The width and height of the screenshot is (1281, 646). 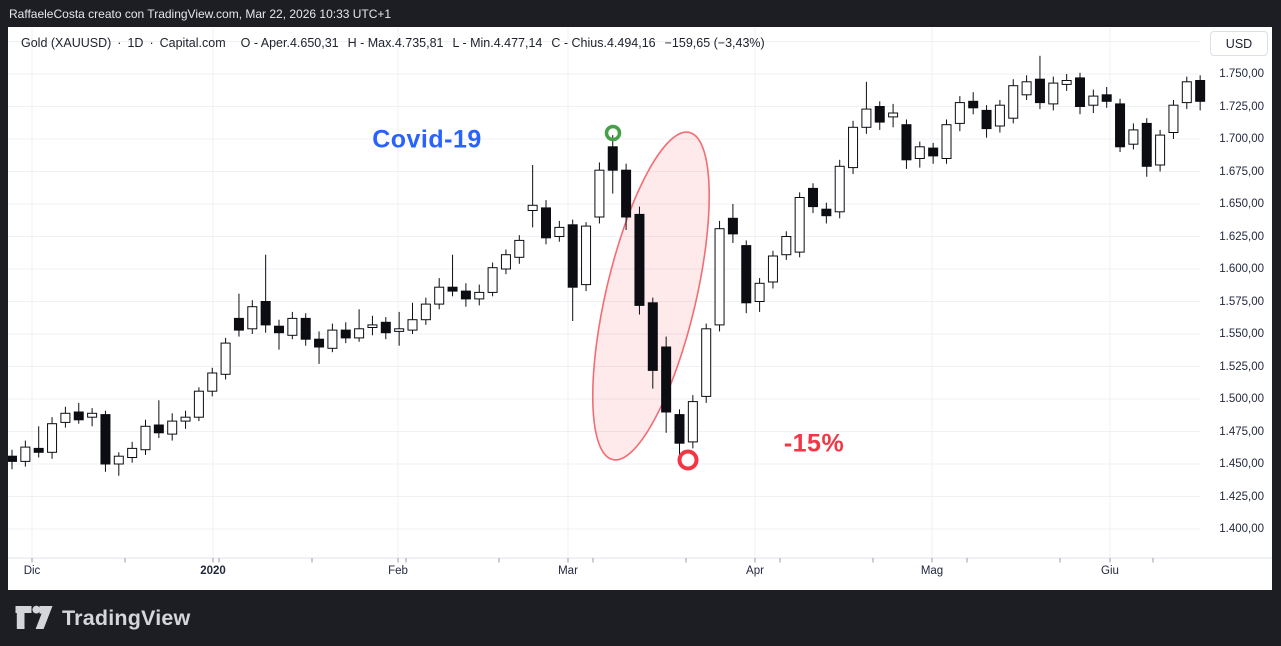 I want to click on open-value: O - Aper.4.650,31, so click(x=289, y=43).